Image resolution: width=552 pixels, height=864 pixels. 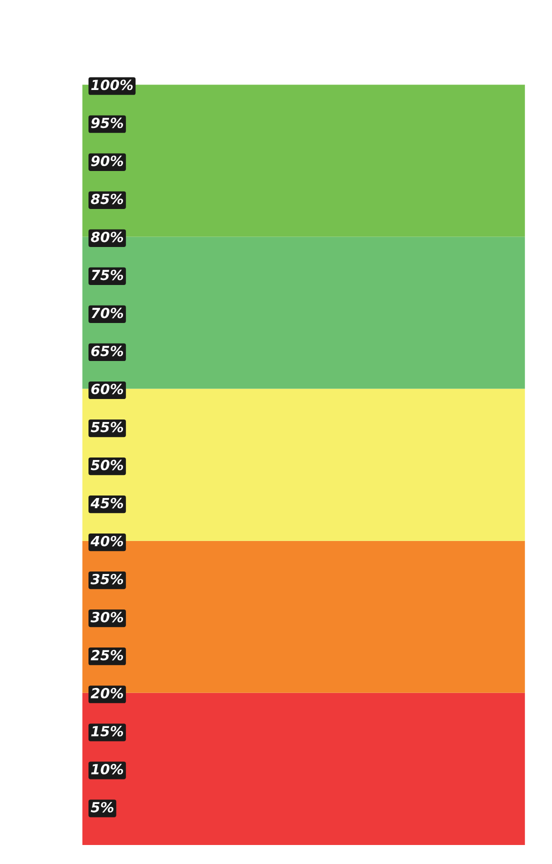 I want to click on y-tick-label: 15%, so click(x=107, y=731).